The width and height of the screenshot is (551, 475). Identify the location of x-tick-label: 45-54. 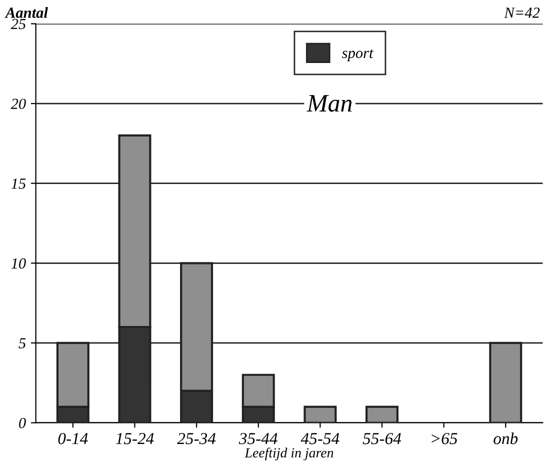
(320, 438).